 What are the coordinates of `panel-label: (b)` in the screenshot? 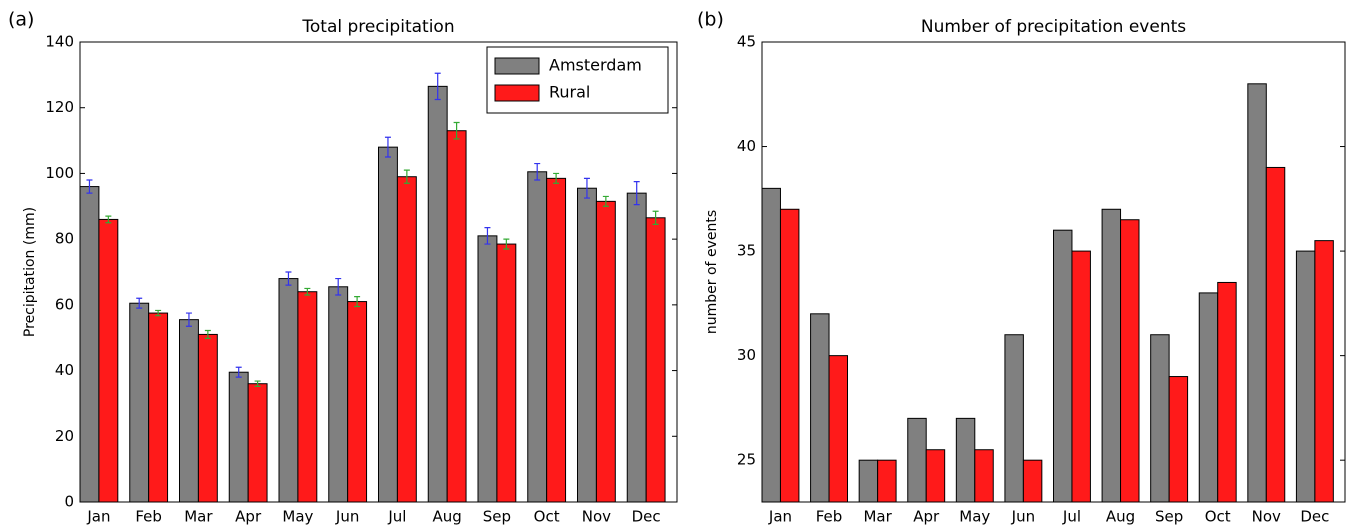 It's located at (710, 20).